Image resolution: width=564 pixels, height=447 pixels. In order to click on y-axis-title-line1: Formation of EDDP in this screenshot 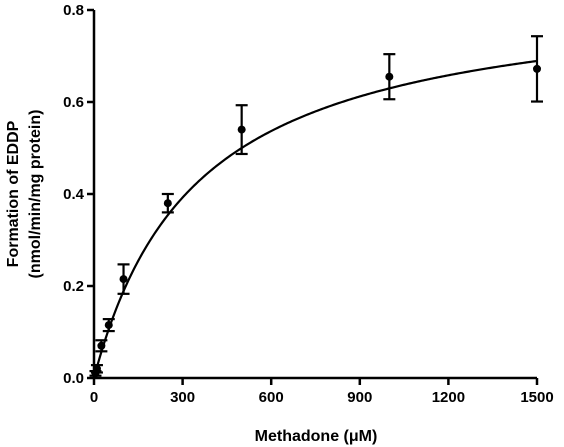, I will do `click(13, 193)`.